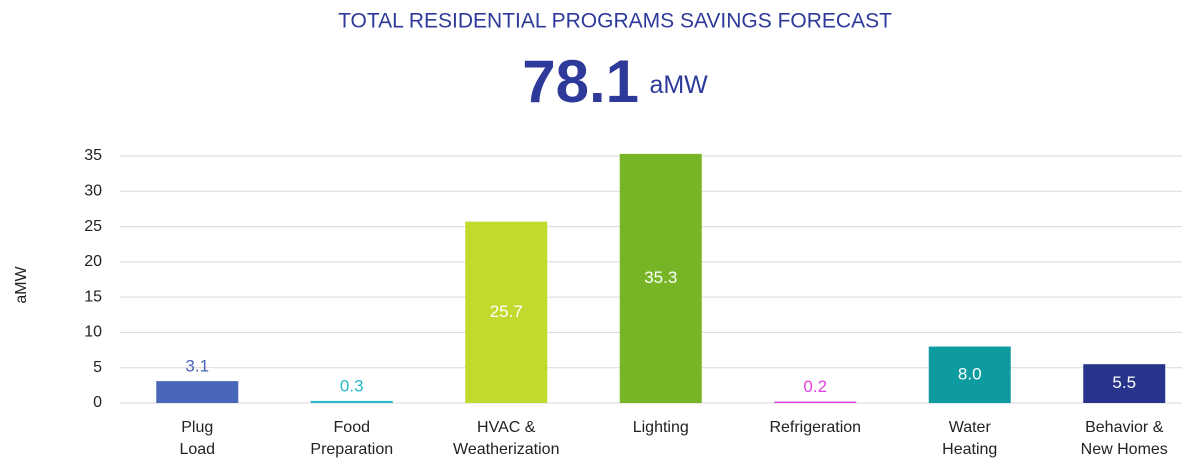  I want to click on y-tick-label: 0, so click(97, 402).